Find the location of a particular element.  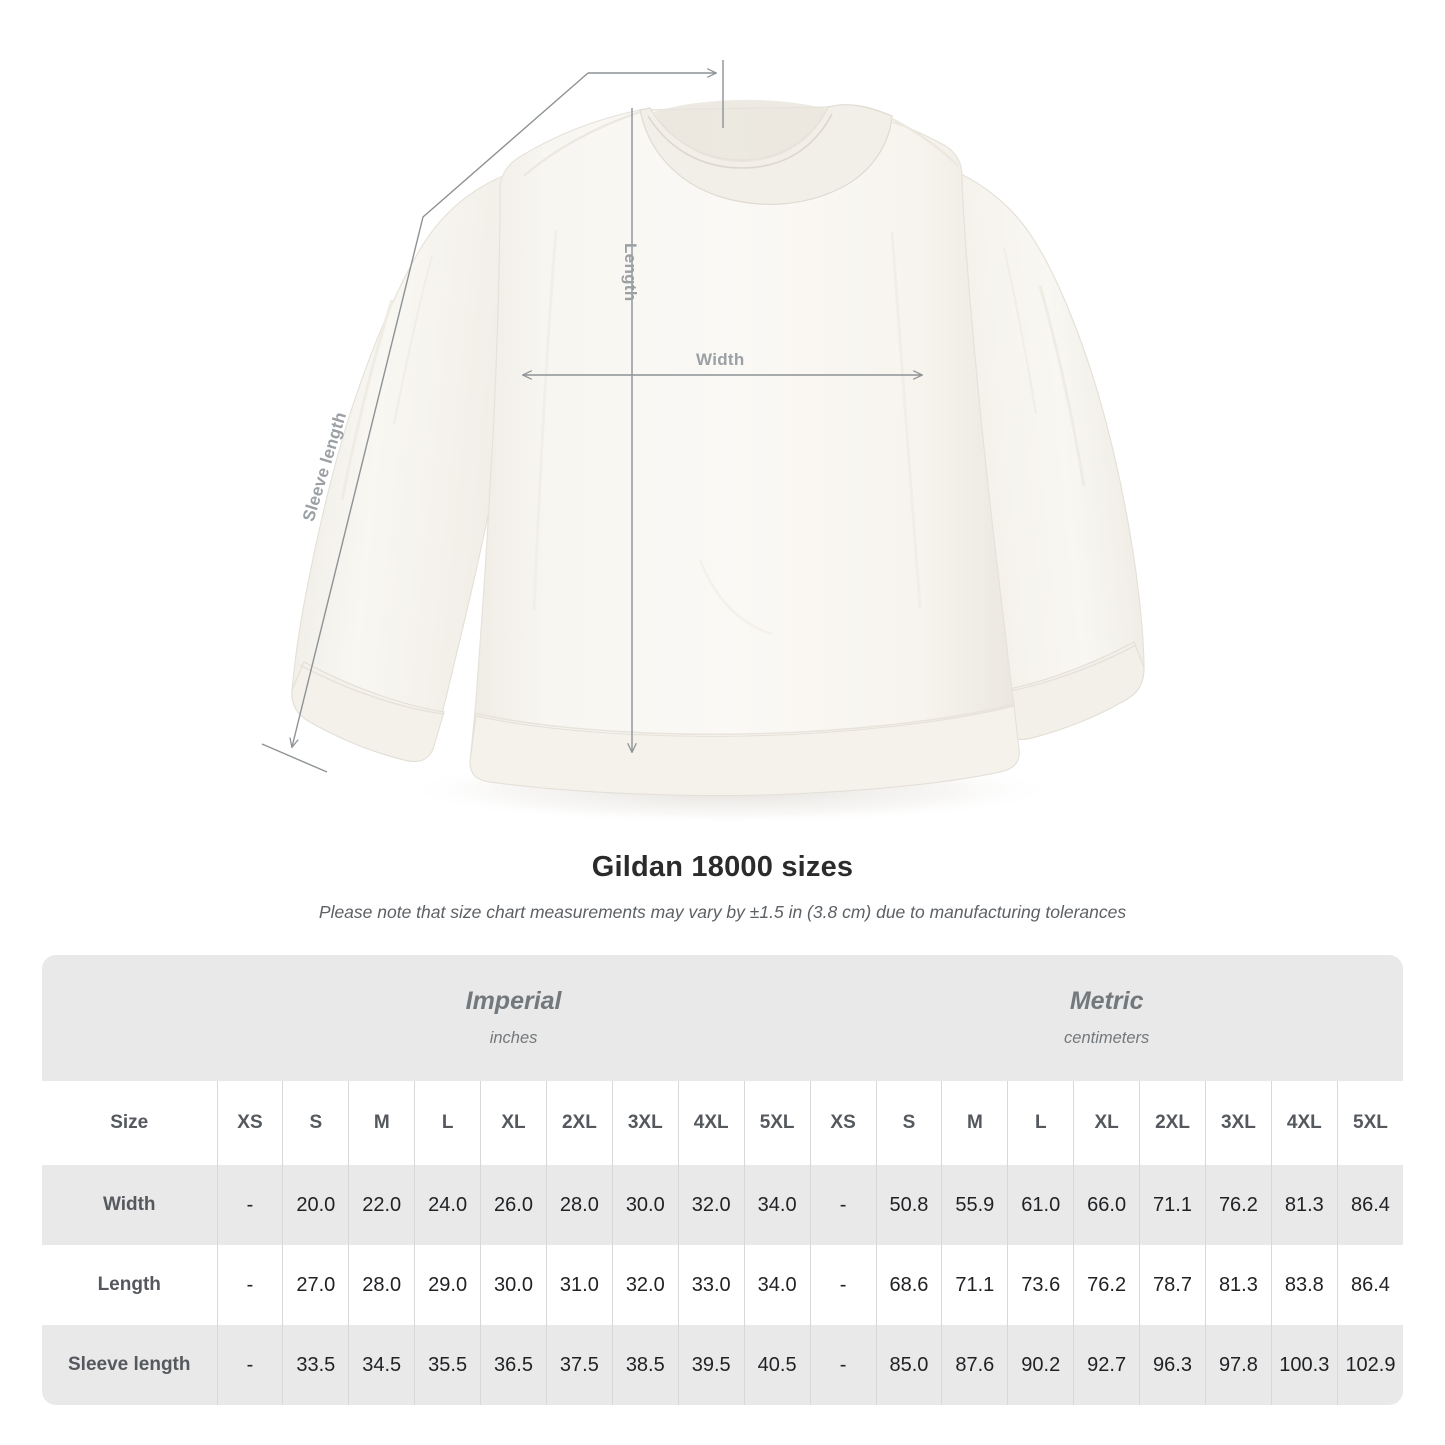

cell-width-imperial-XL: 26.0 is located at coordinates (513, 1205).